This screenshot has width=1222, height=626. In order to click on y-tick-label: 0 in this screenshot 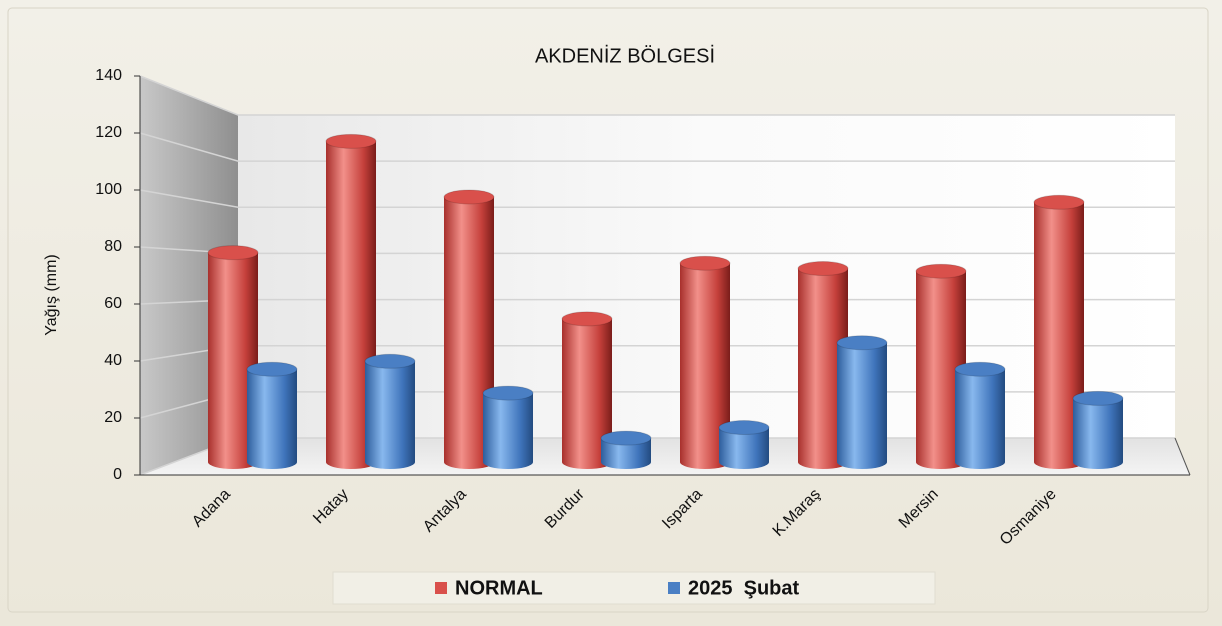, I will do `click(117, 474)`.